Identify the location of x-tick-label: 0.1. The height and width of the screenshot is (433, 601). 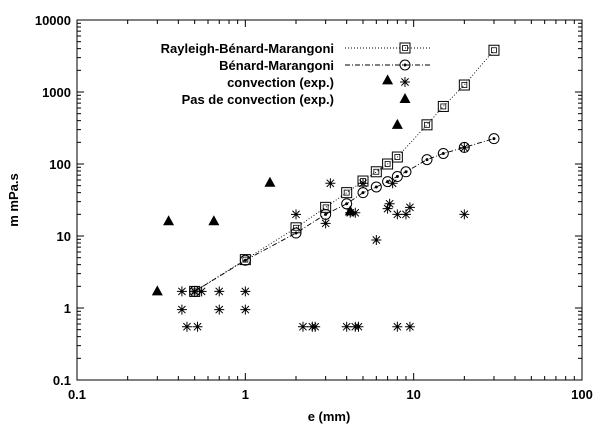
(77, 394).